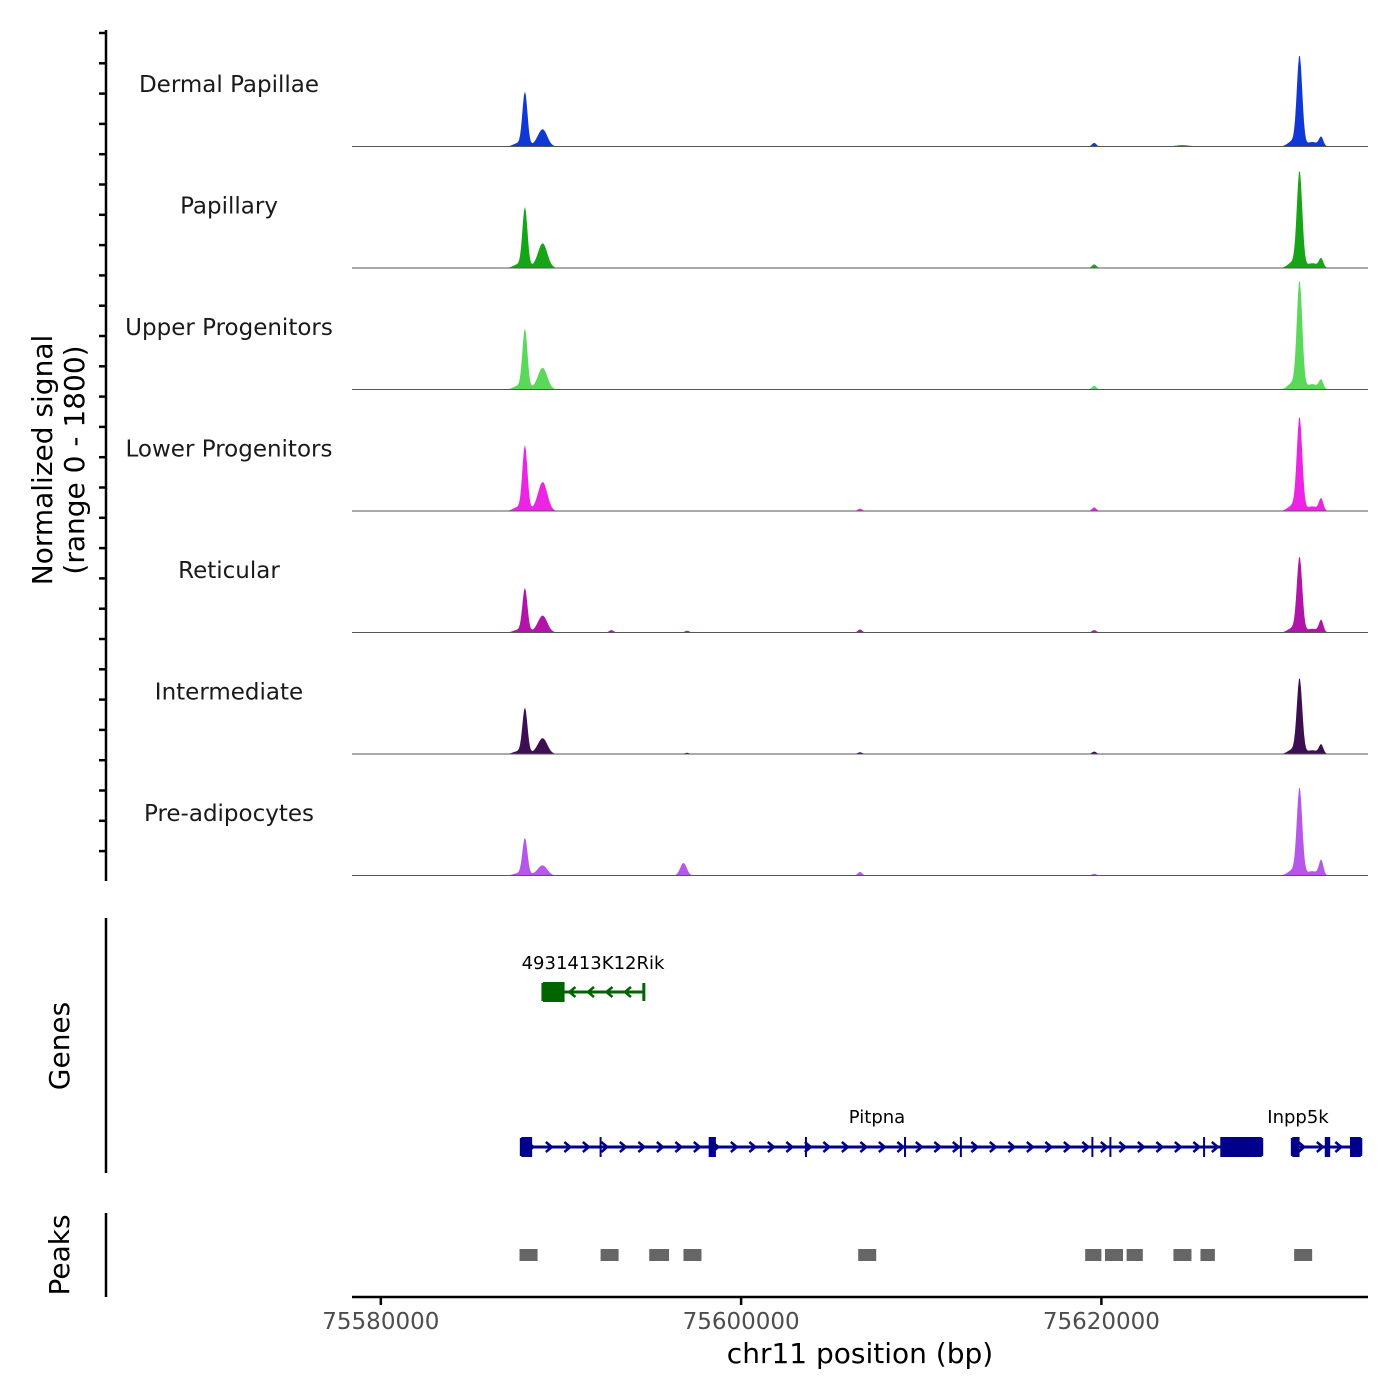 Image resolution: width=1400 pixels, height=1400 pixels. Describe the element at coordinates (845, 1315) in the screenshot. I see `x-axis: 75580000 75600000 75620000` at that location.